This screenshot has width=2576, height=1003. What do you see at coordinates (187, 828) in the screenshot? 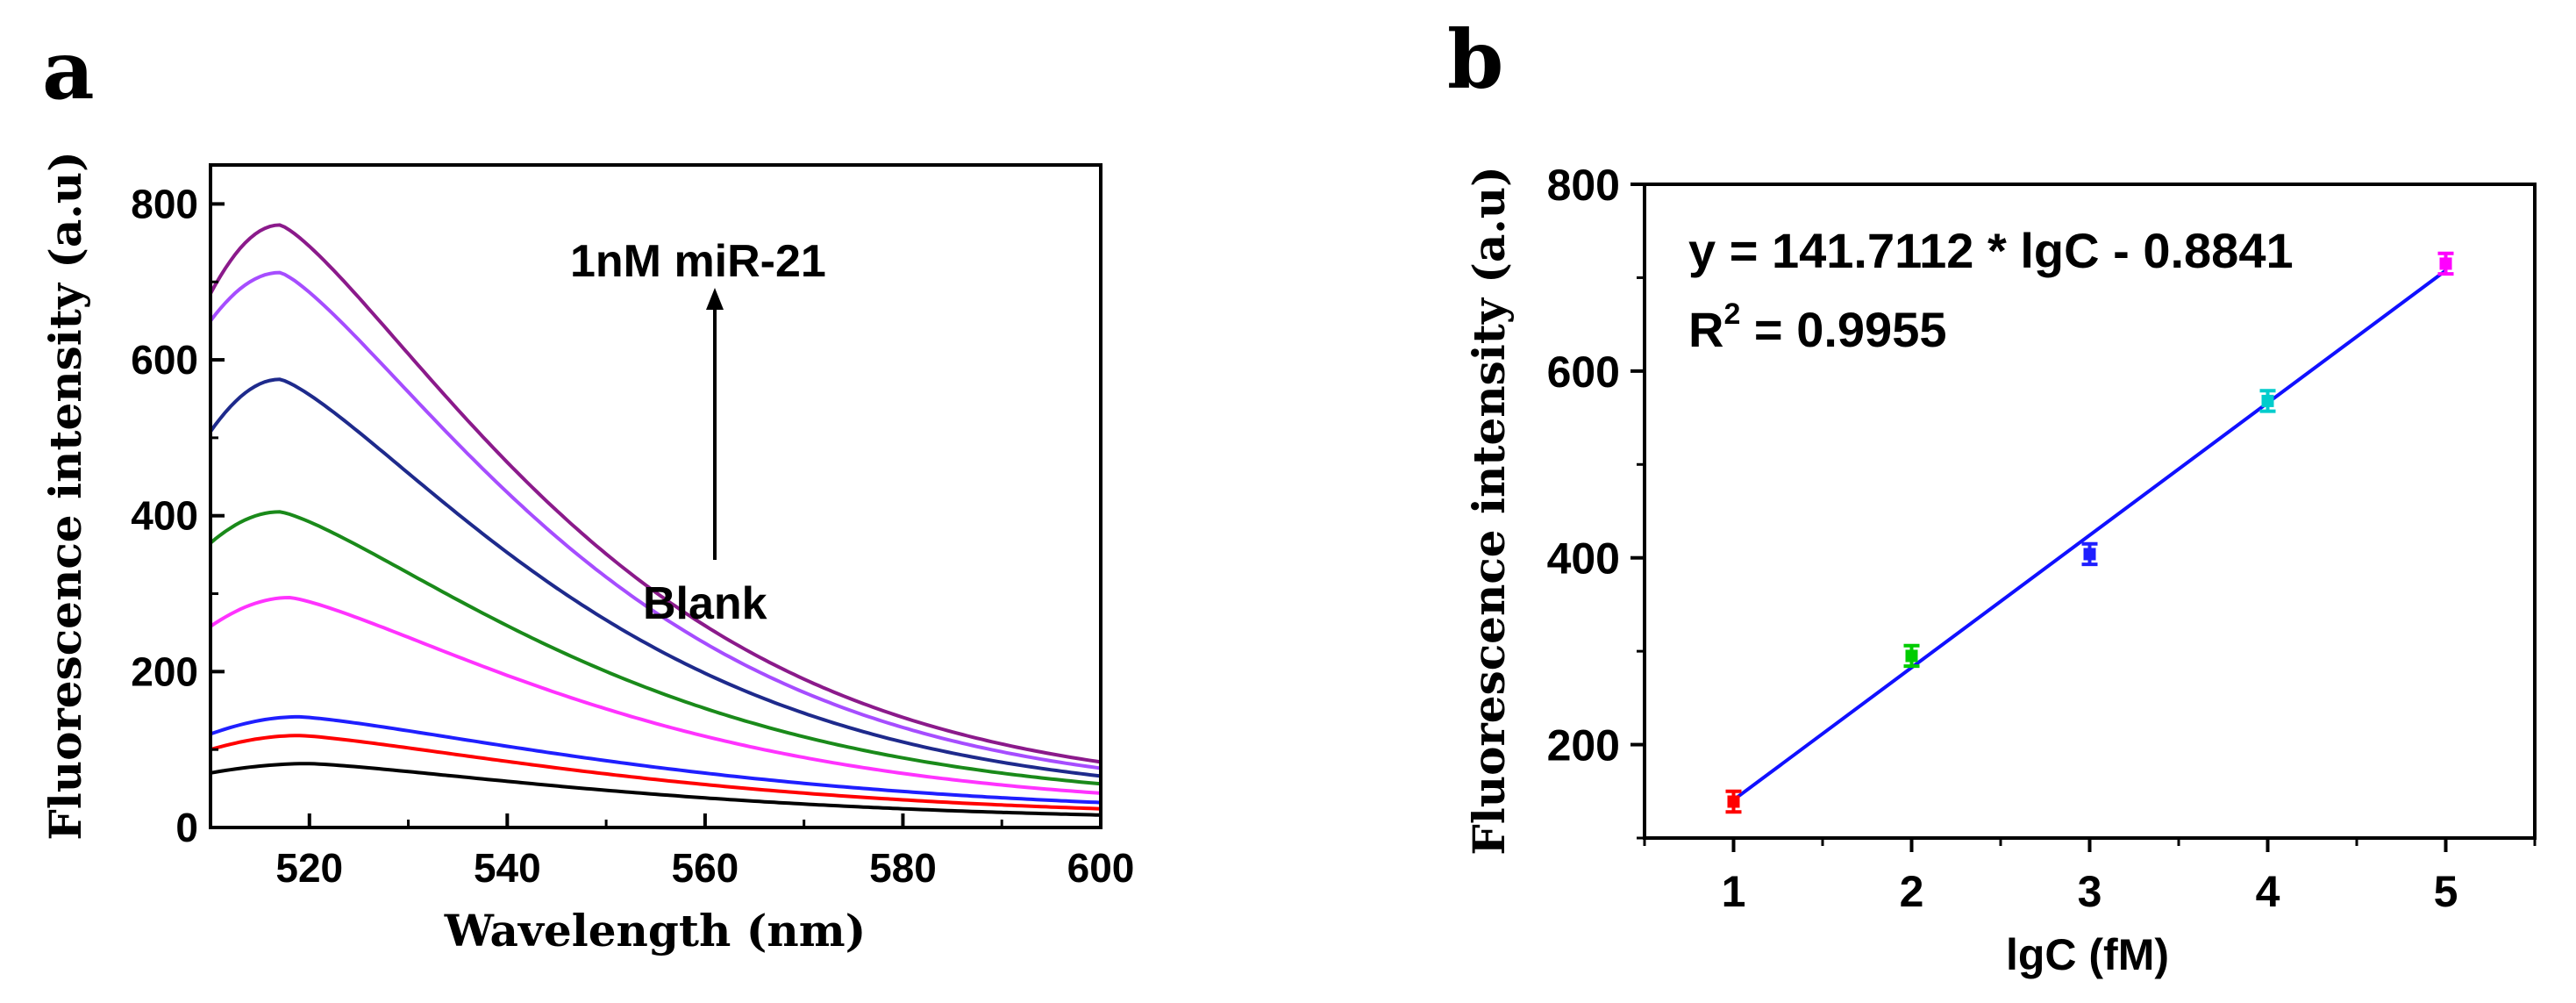
I see `y-tick-label-a: 0` at bounding box center [187, 828].